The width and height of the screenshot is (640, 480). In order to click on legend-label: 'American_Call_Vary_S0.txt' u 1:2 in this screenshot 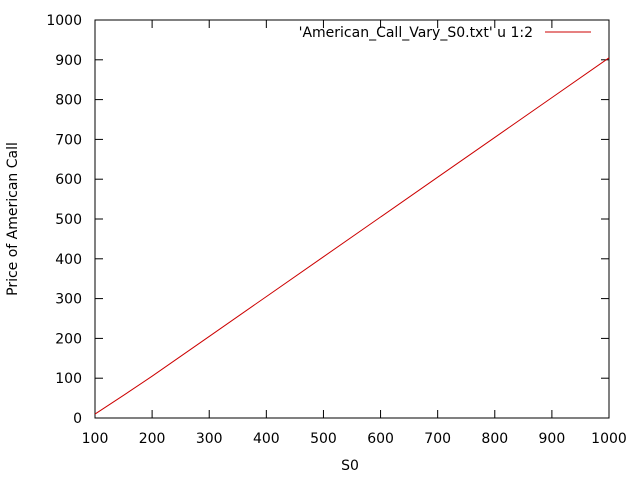, I will do `click(416, 33)`.